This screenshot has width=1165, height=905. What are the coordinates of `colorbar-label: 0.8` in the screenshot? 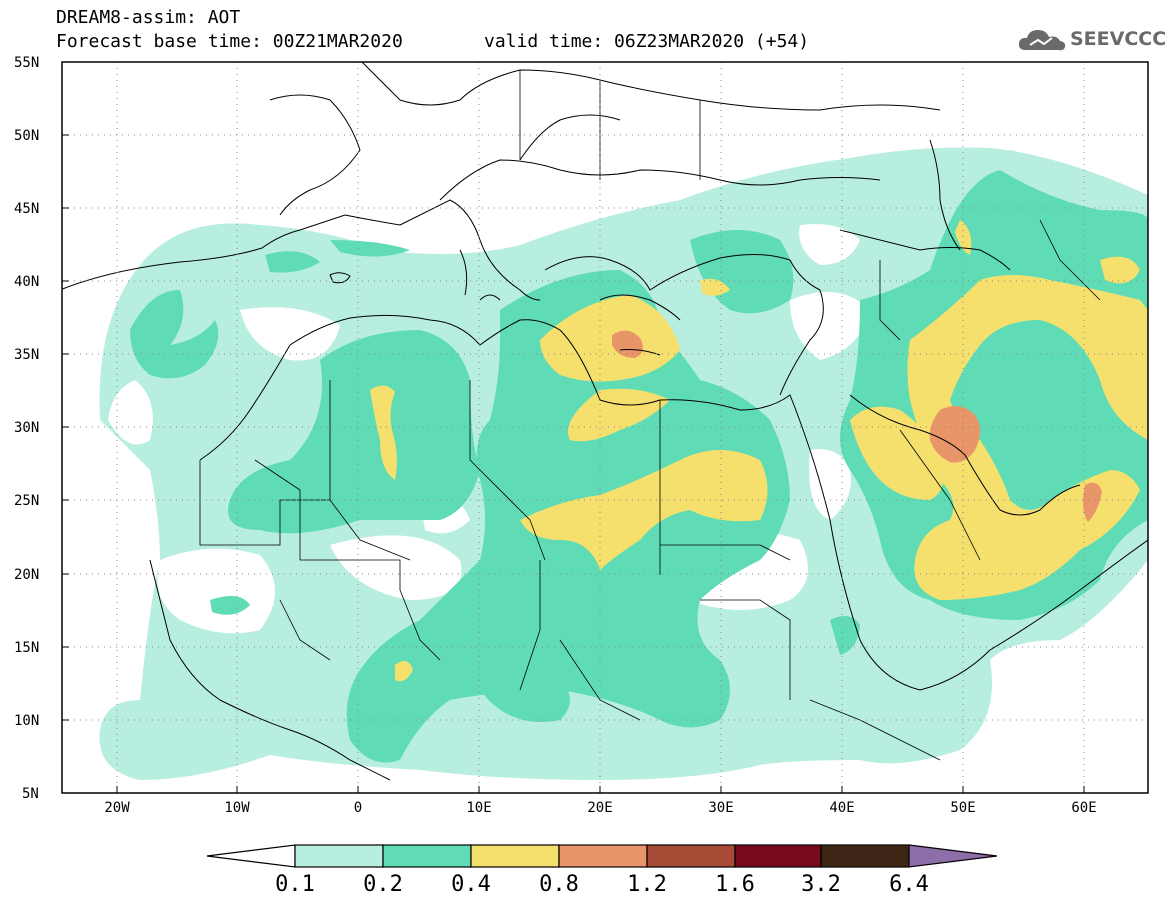 It's located at (559, 884).